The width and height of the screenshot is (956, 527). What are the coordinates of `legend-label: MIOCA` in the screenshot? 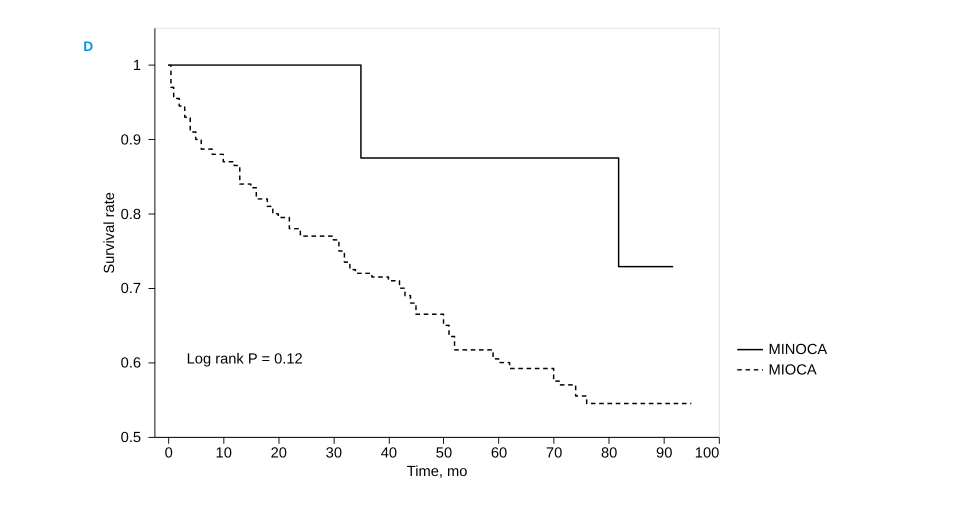 It's located at (792, 370).